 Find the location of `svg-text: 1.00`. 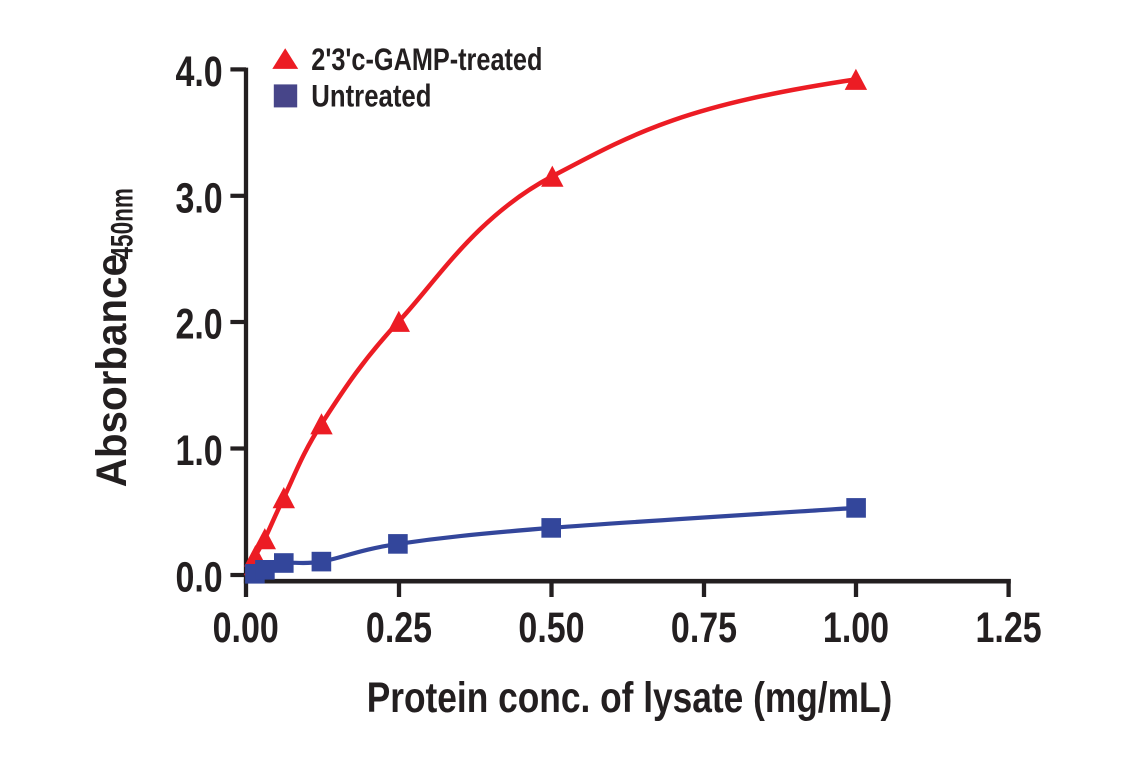

svg-text: 1.00 is located at coordinates (856, 628).